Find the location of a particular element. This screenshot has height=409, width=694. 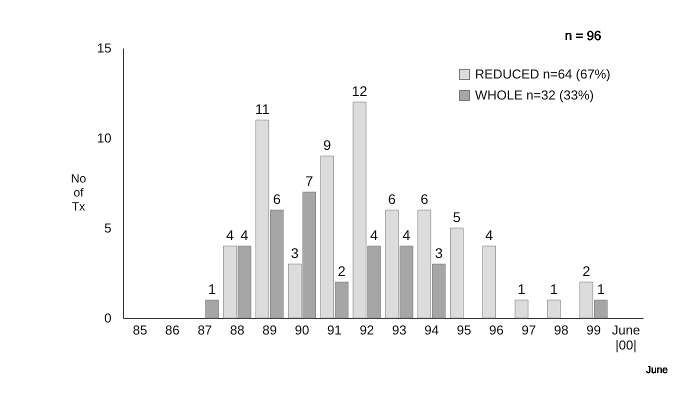

x-tick-label: 99 is located at coordinates (593, 330).